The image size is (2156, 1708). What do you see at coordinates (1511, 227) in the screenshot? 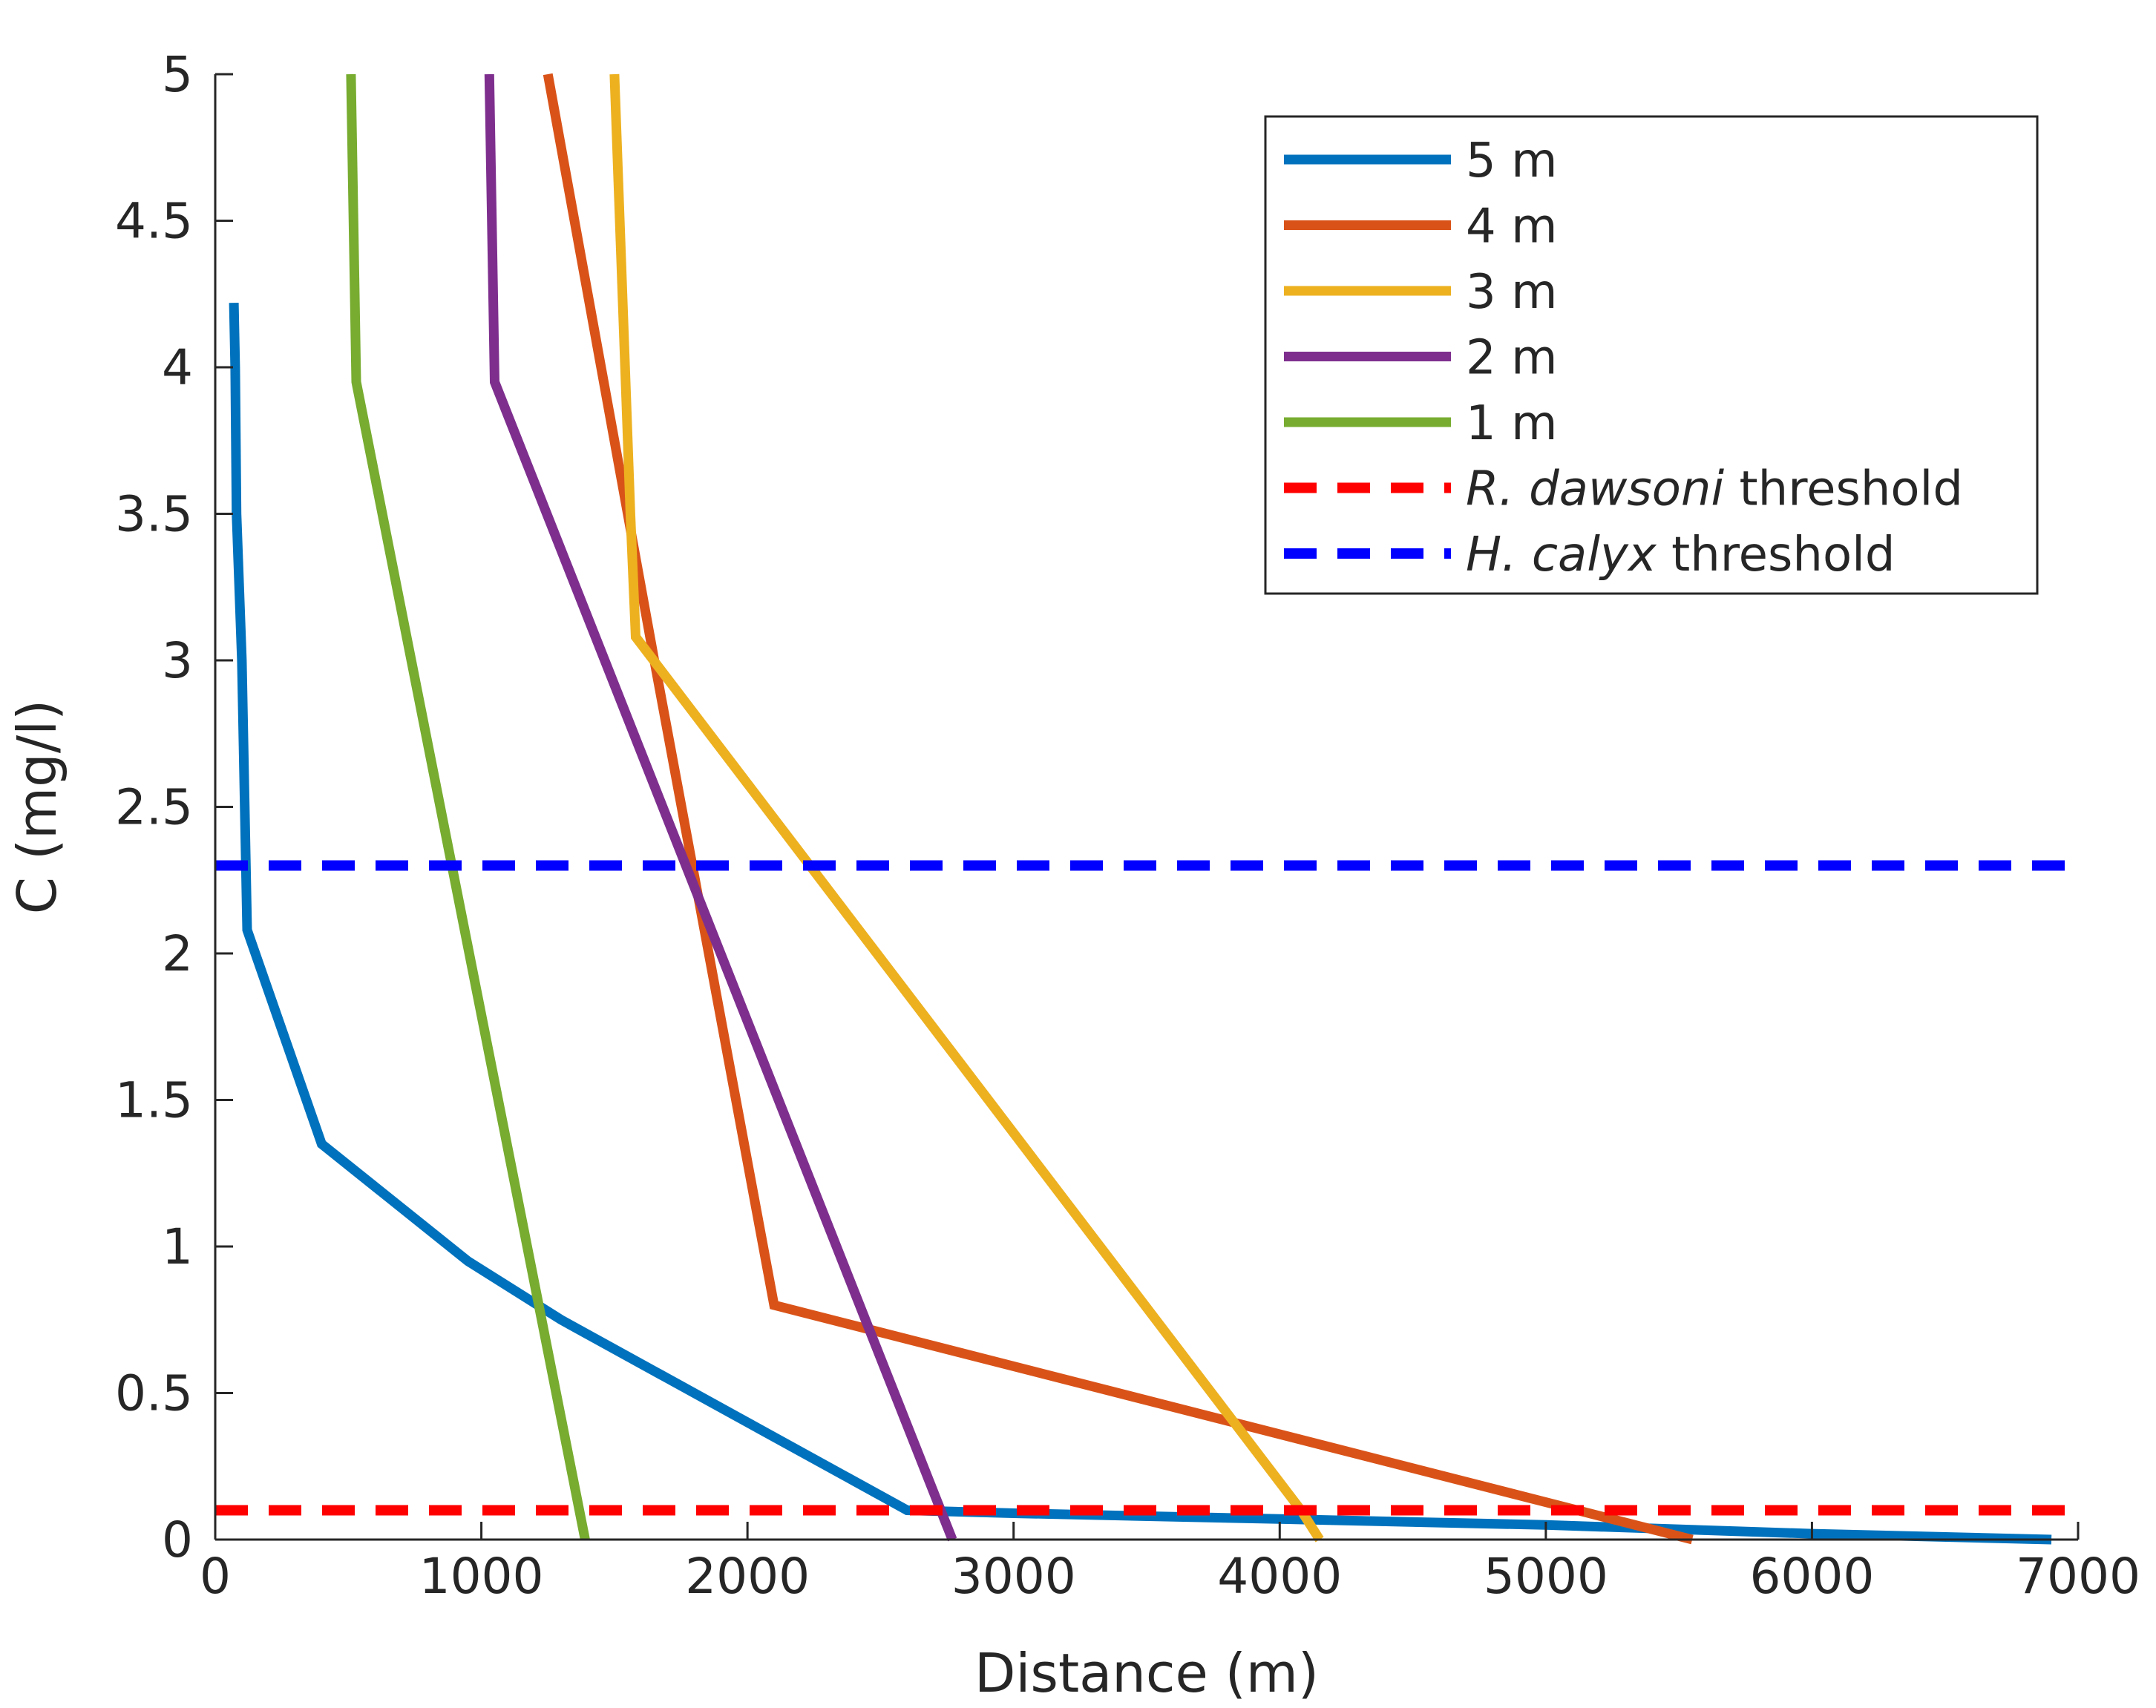
I see `legend-label: 4 m` at bounding box center [1511, 227].